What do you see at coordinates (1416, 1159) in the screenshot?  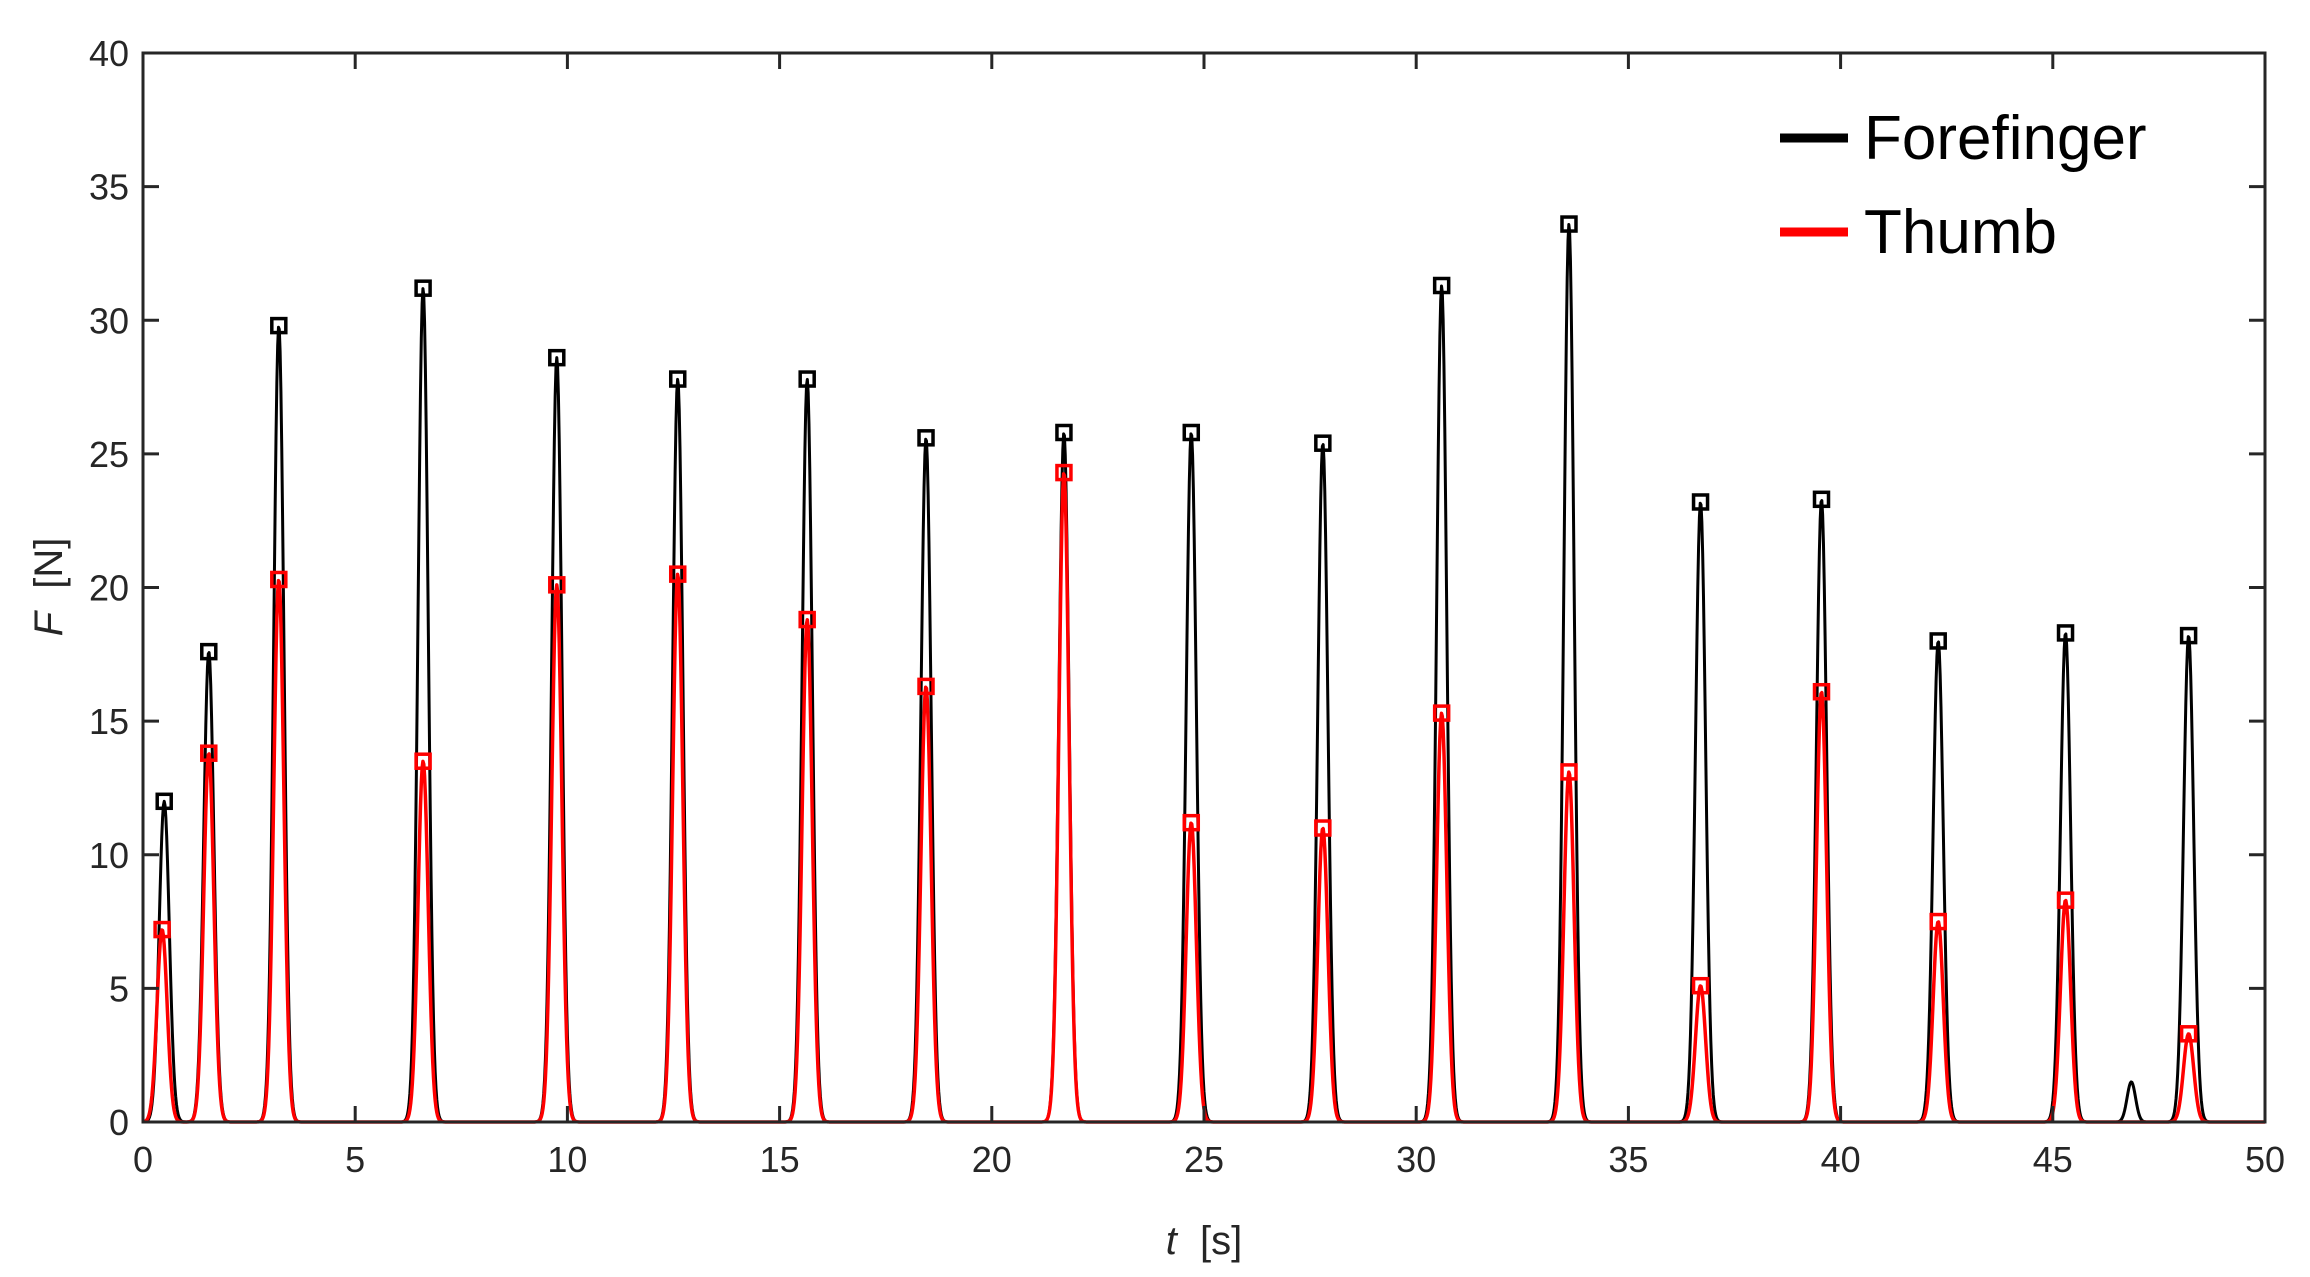 I see `x-tick-label: 30` at bounding box center [1416, 1159].